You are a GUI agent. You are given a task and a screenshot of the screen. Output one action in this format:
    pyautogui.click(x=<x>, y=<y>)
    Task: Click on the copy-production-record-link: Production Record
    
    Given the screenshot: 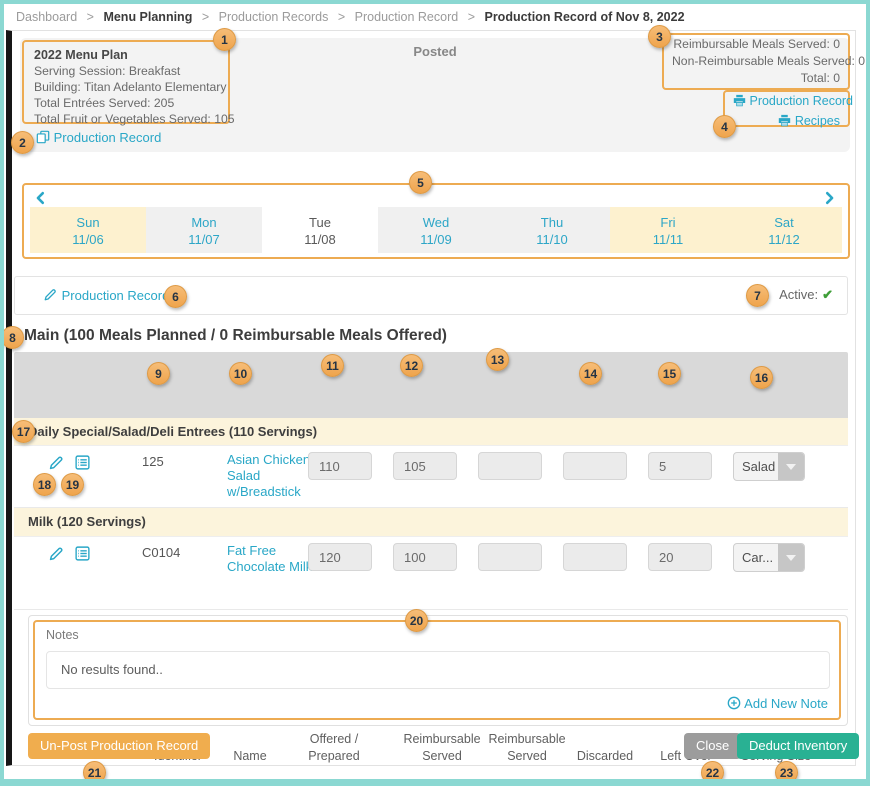 What is the action you would take?
    pyautogui.click(x=98, y=138)
    